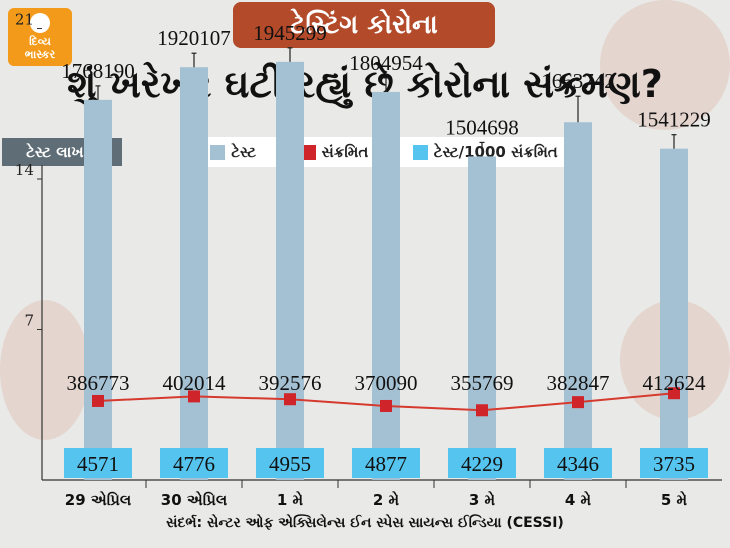 The image size is (730, 548). Describe the element at coordinates (482, 383) in the screenshot. I see `infected-label-4: 355769` at that location.